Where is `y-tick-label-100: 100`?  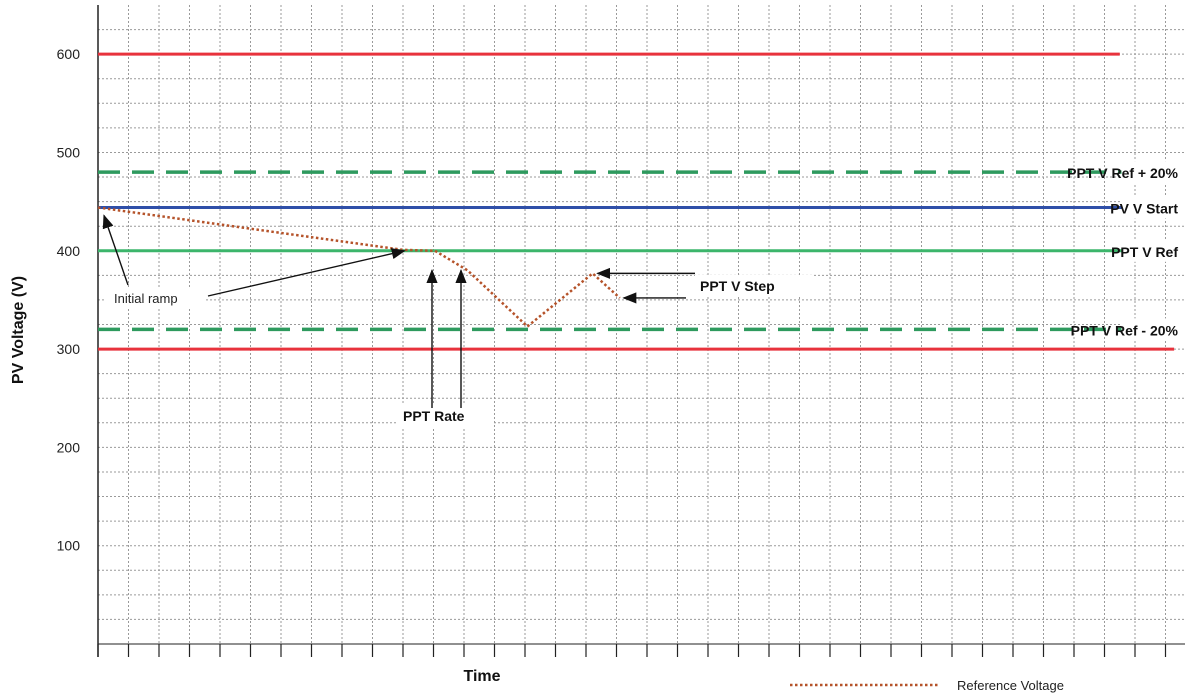 y-tick-label-100: 100 is located at coordinates (69, 546).